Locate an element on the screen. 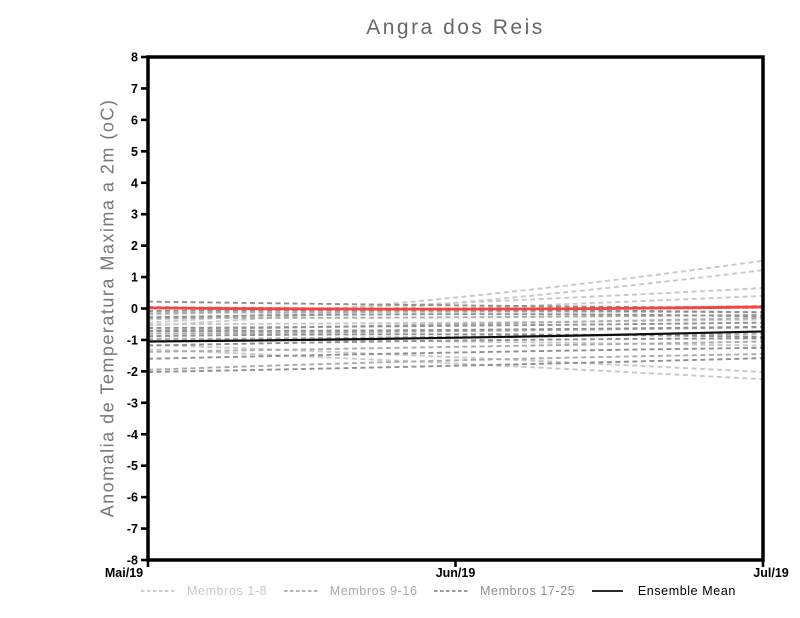  solid-line-swatch is located at coordinates (607, 591).